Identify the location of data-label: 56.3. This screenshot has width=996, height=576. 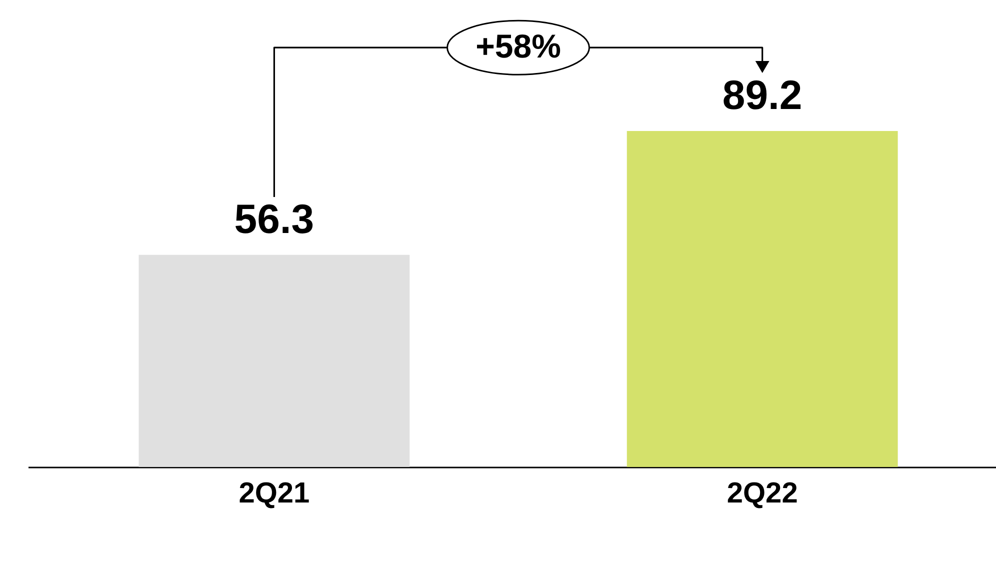
(274, 219).